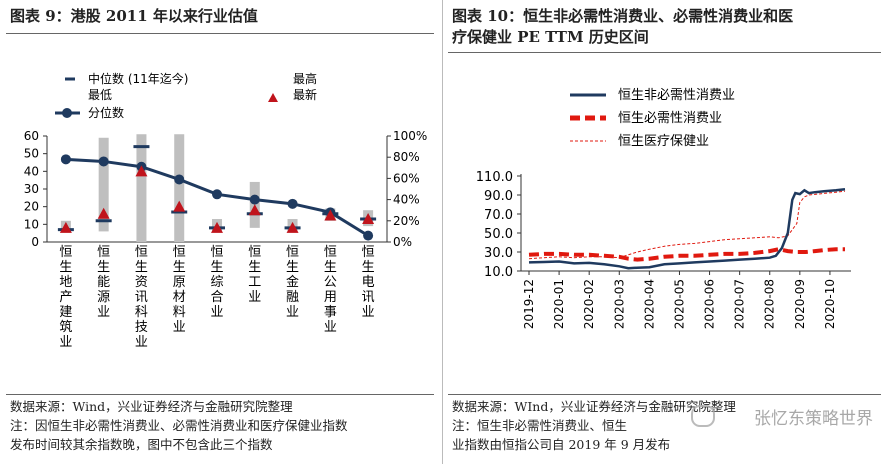  What do you see at coordinates (559, 304) in the screenshot?
I see `x-tick-label: 2020-01` at bounding box center [559, 304].